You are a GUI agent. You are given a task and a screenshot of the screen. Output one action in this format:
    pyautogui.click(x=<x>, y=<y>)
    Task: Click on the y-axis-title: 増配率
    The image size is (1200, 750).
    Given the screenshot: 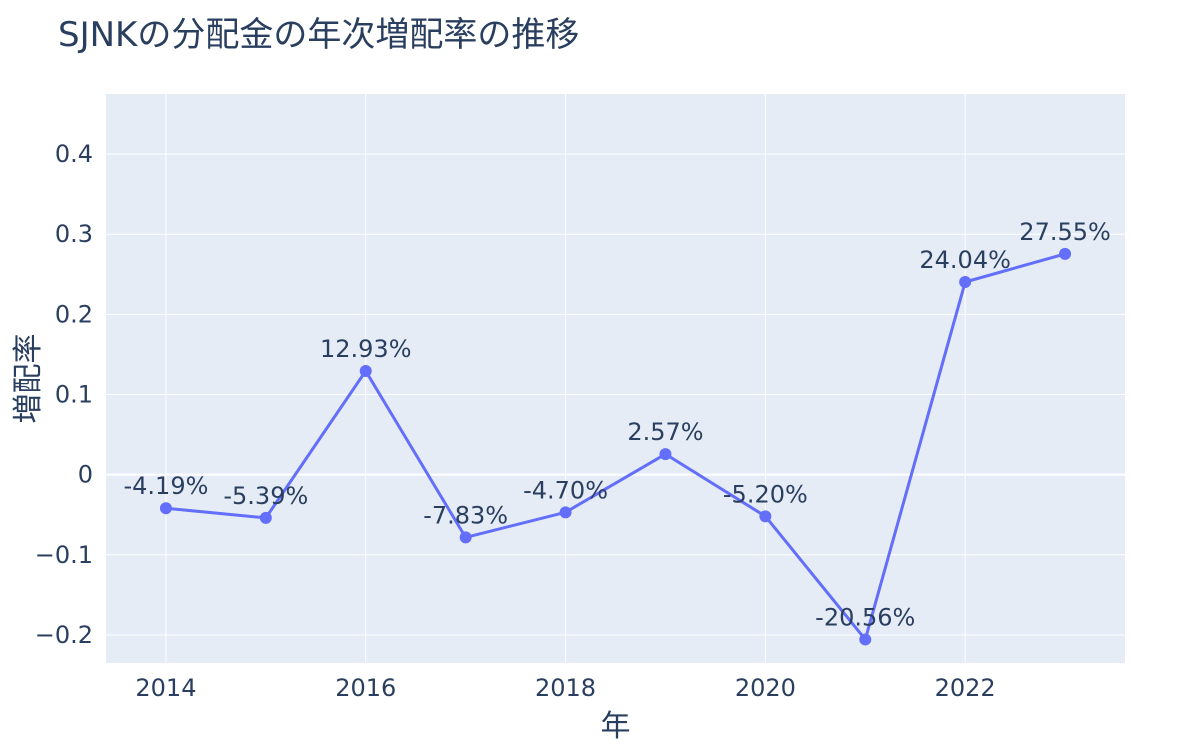 What is the action you would take?
    pyautogui.click(x=28, y=379)
    